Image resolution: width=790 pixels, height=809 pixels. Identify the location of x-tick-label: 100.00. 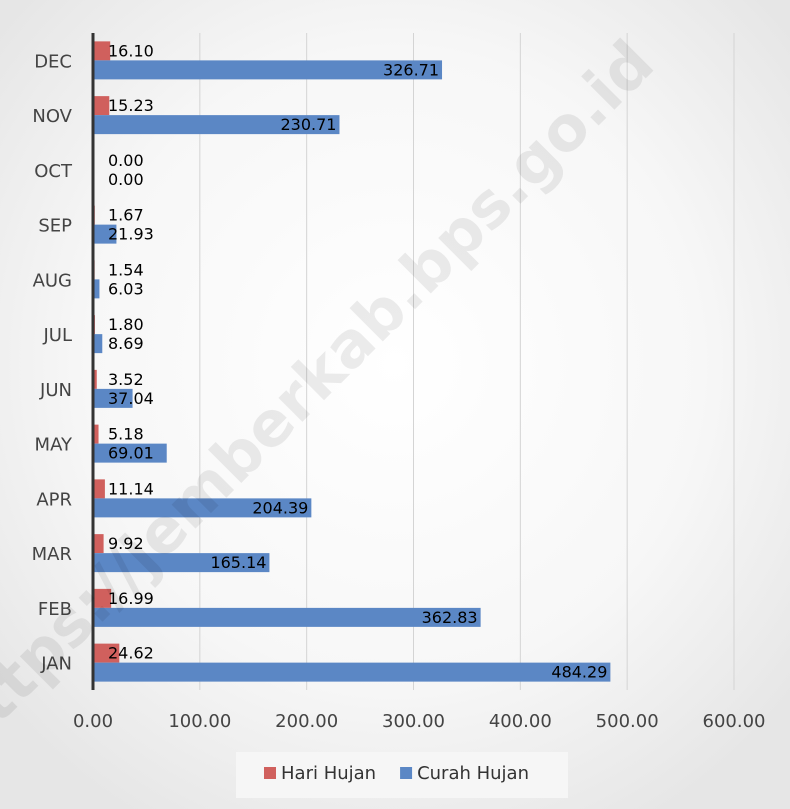
(199, 721).